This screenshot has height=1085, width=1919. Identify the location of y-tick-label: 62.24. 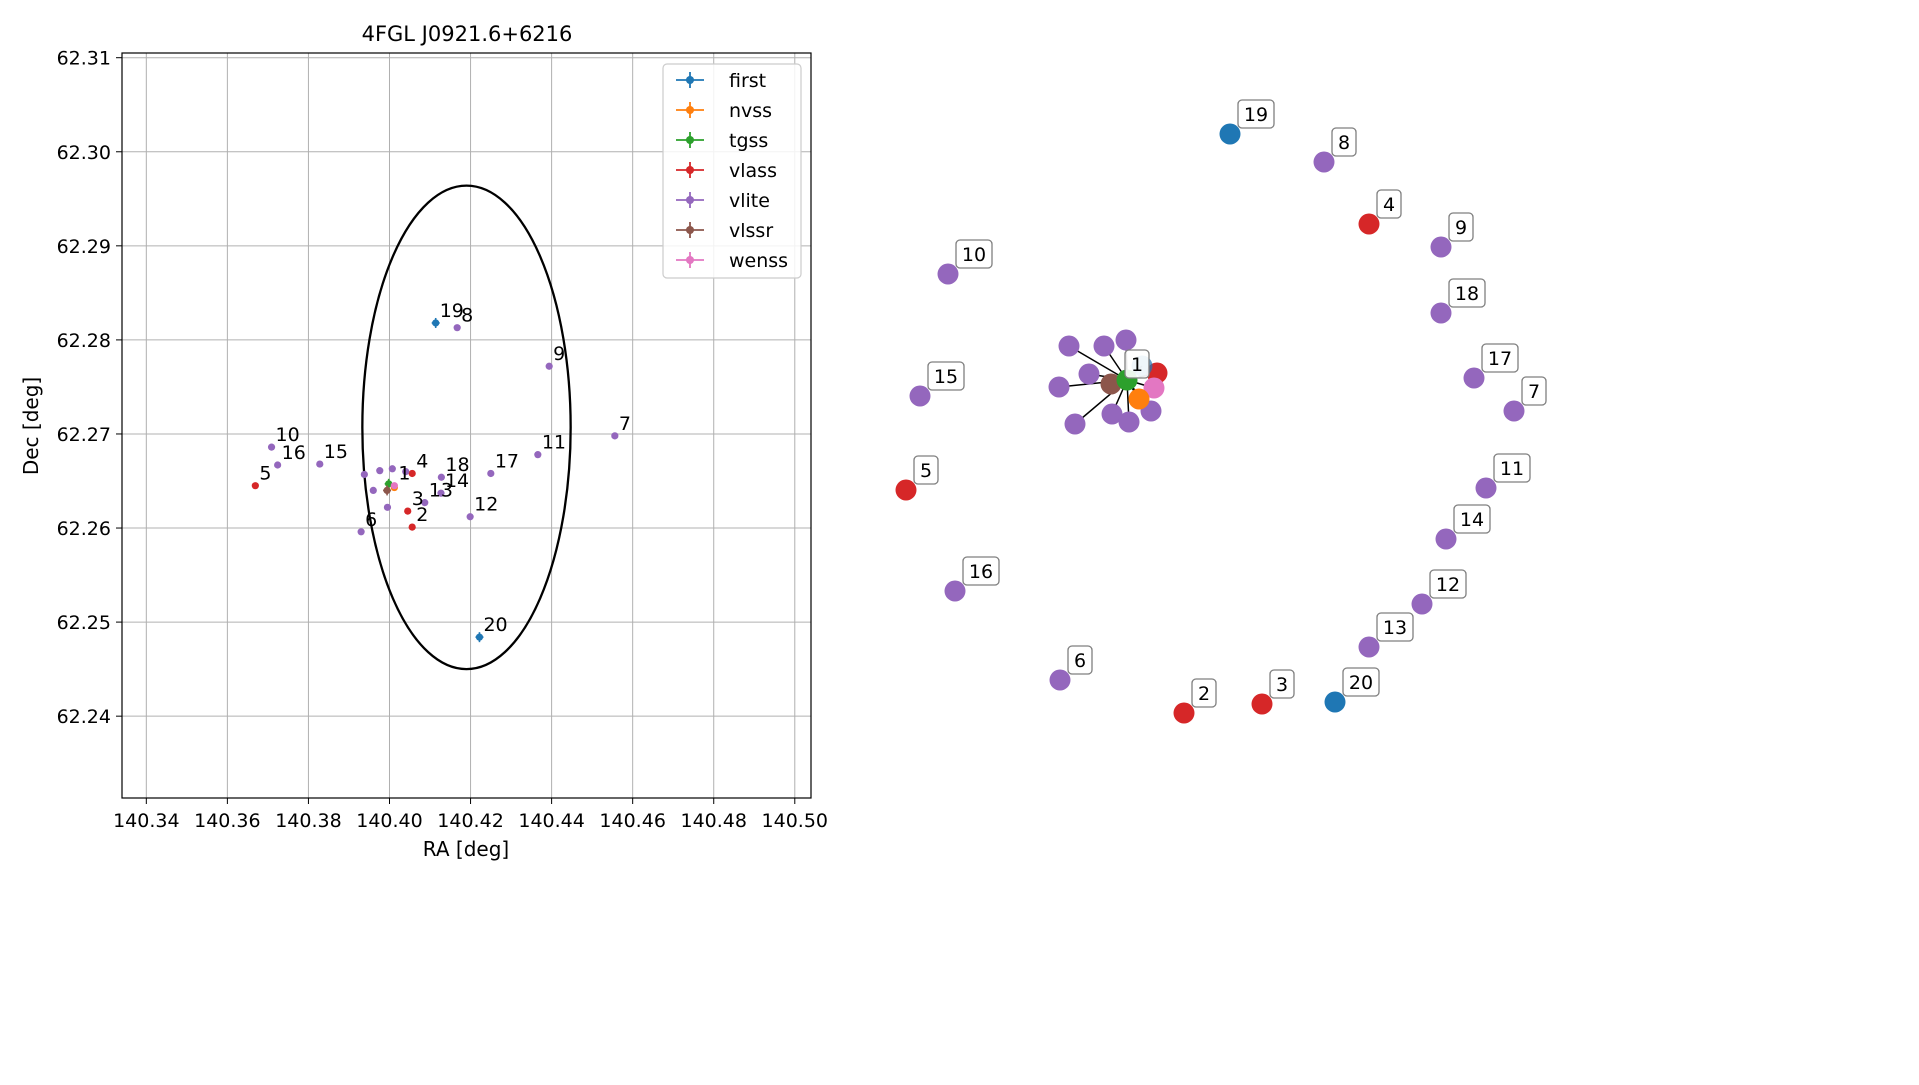
(84, 717).